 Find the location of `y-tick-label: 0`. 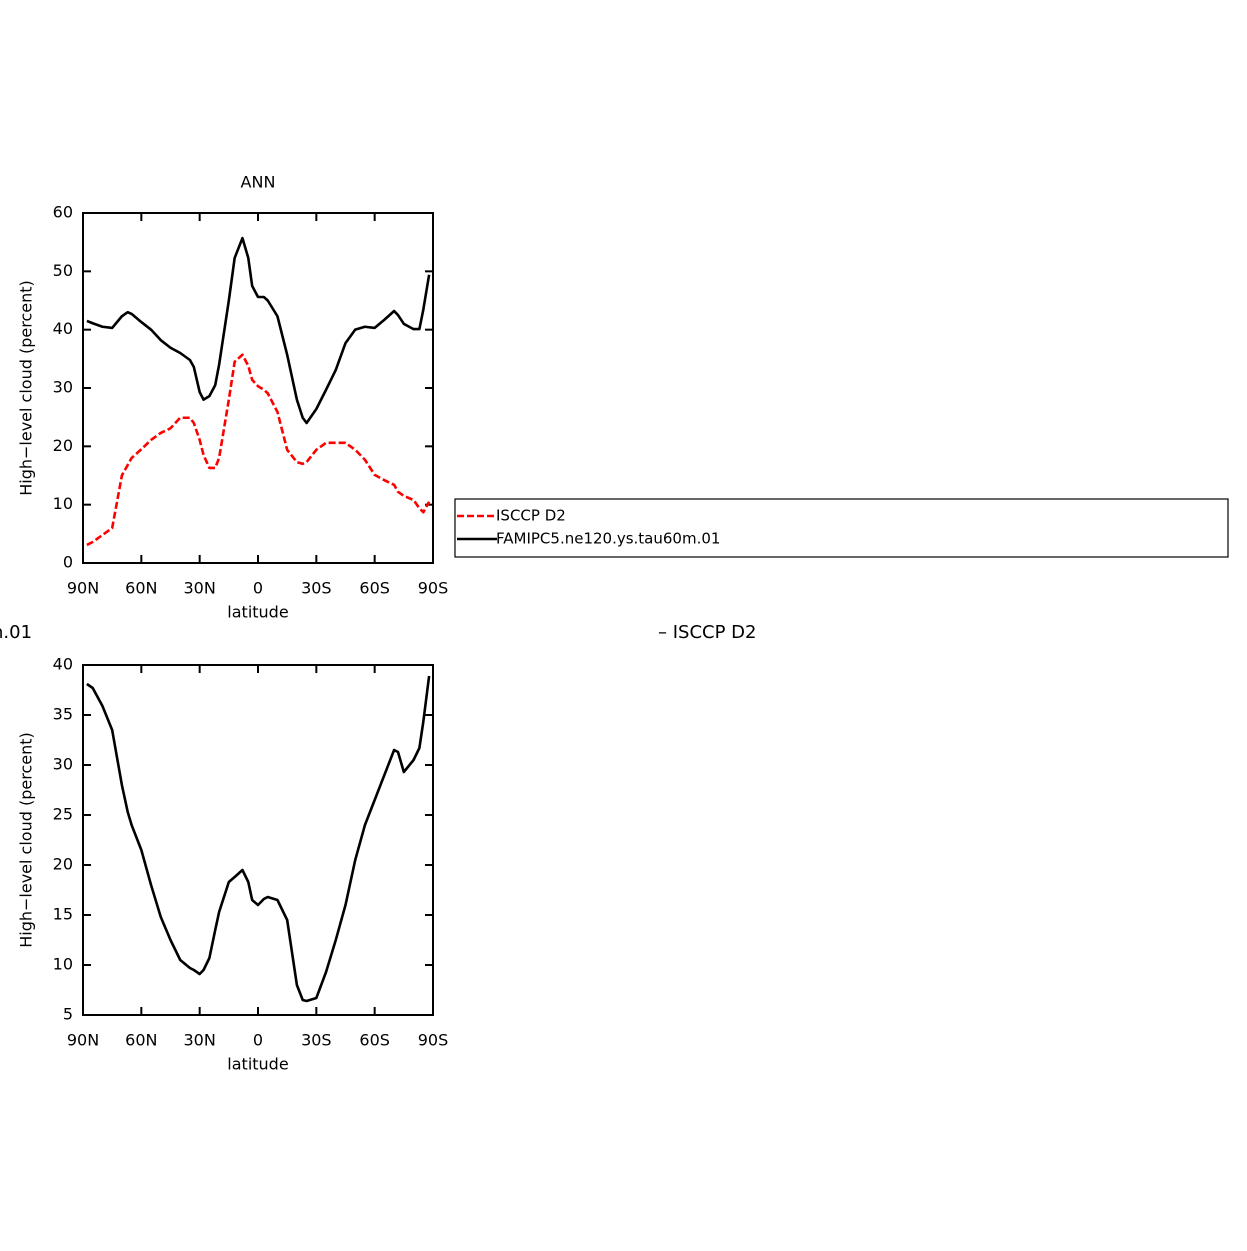

y-tick-label: 0 is located at coordinates (68, 562).